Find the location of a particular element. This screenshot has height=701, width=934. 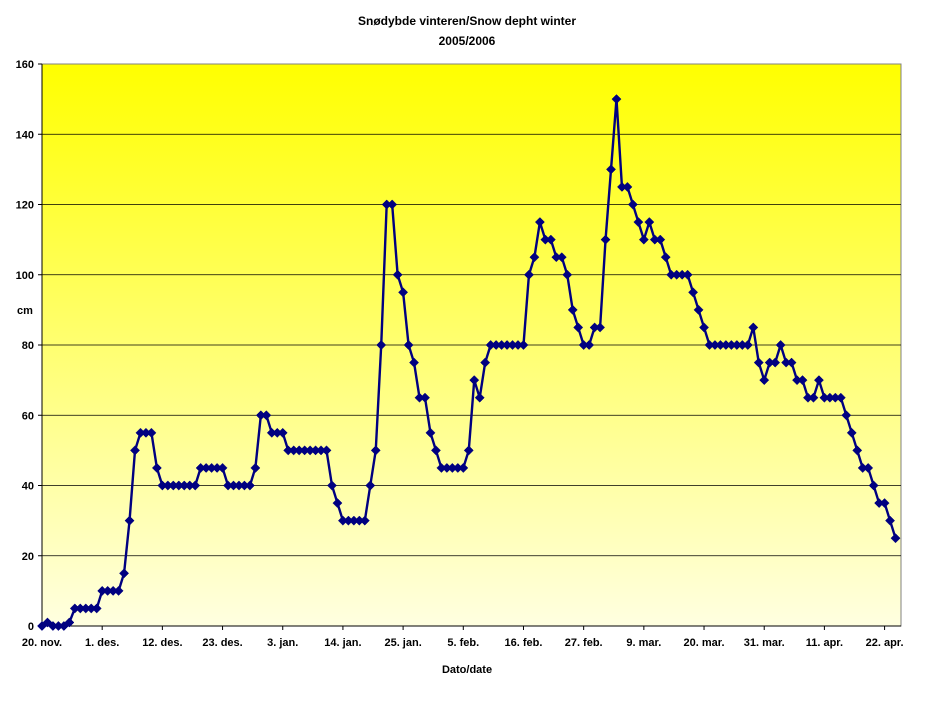

x-tick-label: 12. des. is located at coordinates (162, 643).